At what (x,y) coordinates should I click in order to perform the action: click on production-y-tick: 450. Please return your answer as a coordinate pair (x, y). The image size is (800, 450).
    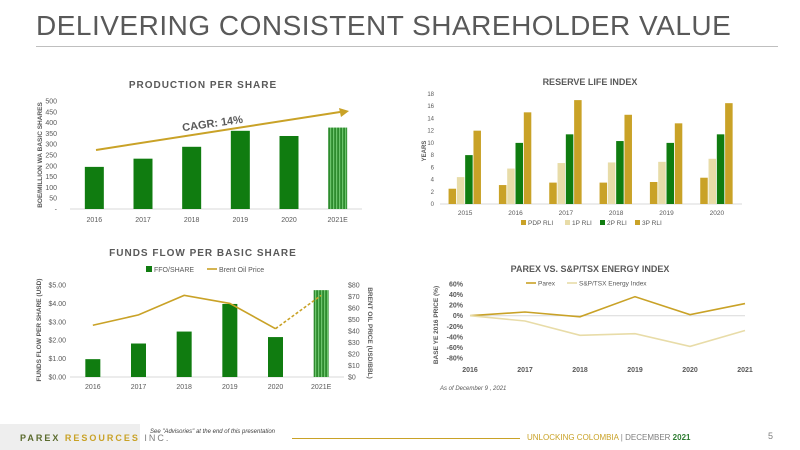
    Looking at the image, I should click on (51, 112).